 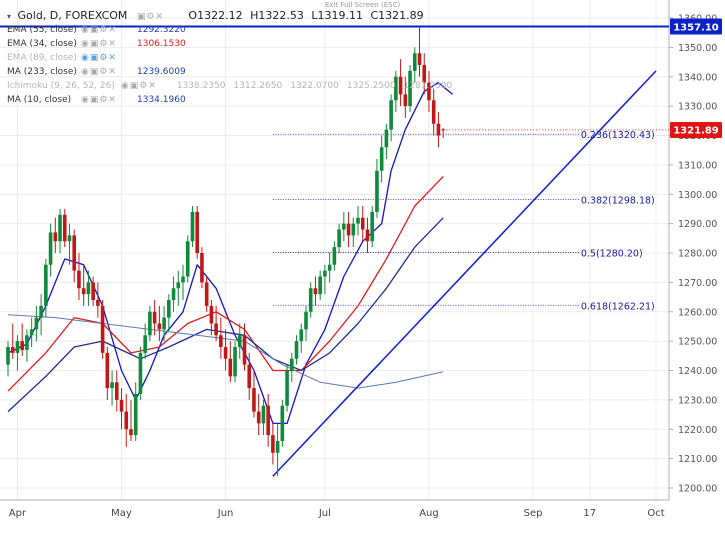 I want to click on legend-indicator-name: MA (233, close), so click(x=42, y=72).